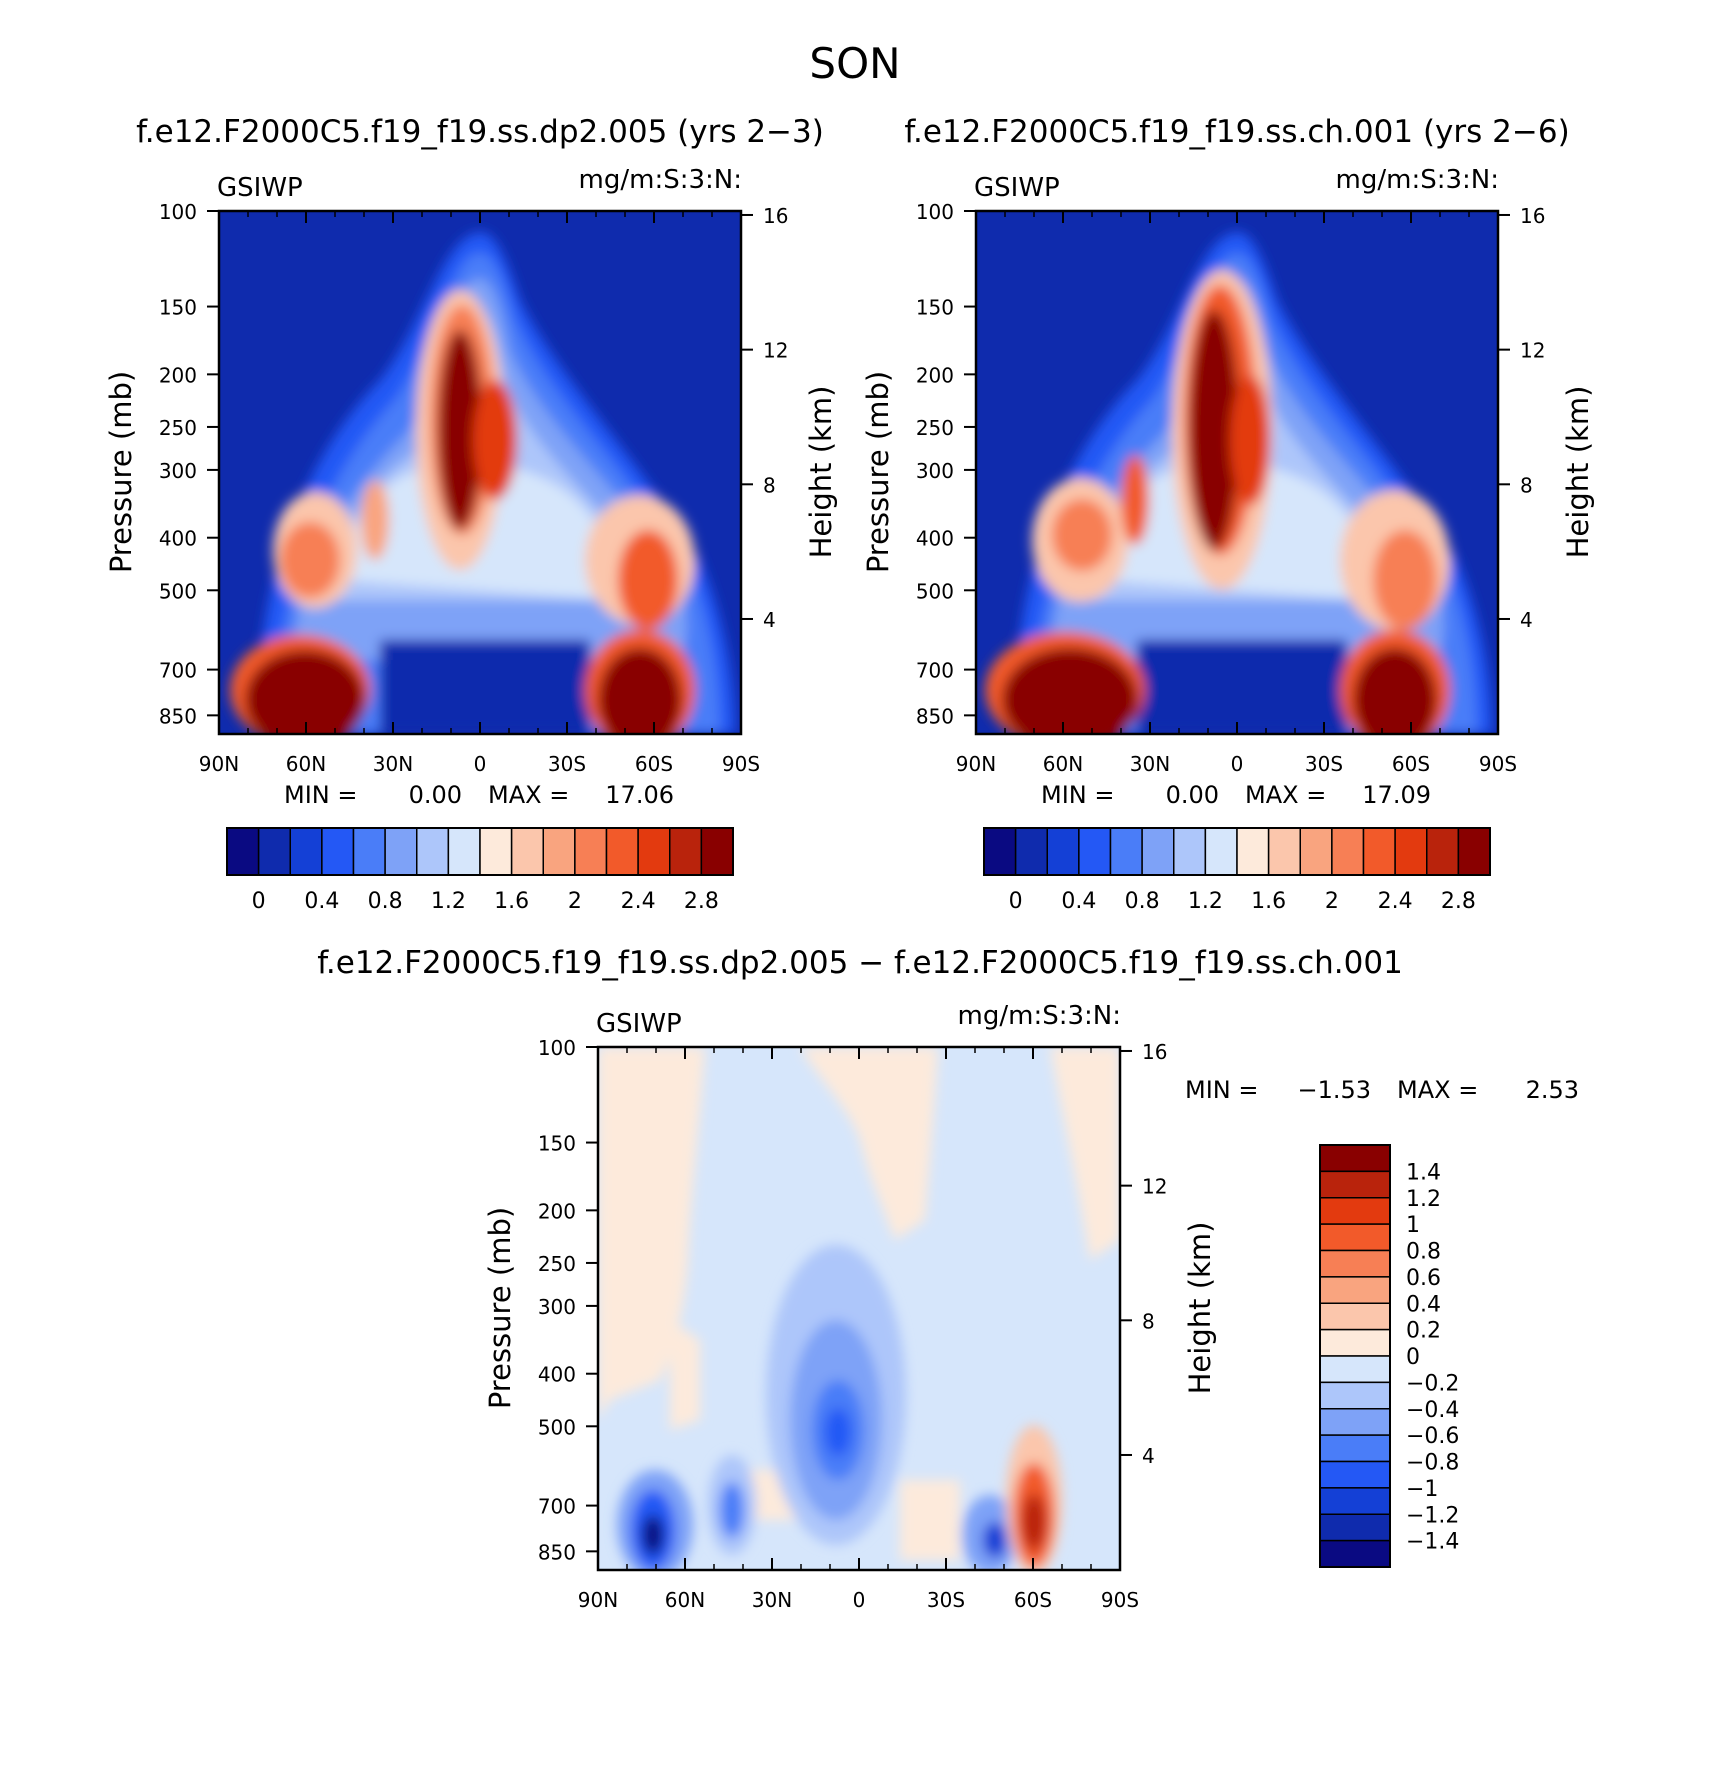 The height and width of the screenshot is (1780, 1710). Describe the element at coordinates (859, 1308) in the screenshot. I see `panel-diff-heatmap` at that location.